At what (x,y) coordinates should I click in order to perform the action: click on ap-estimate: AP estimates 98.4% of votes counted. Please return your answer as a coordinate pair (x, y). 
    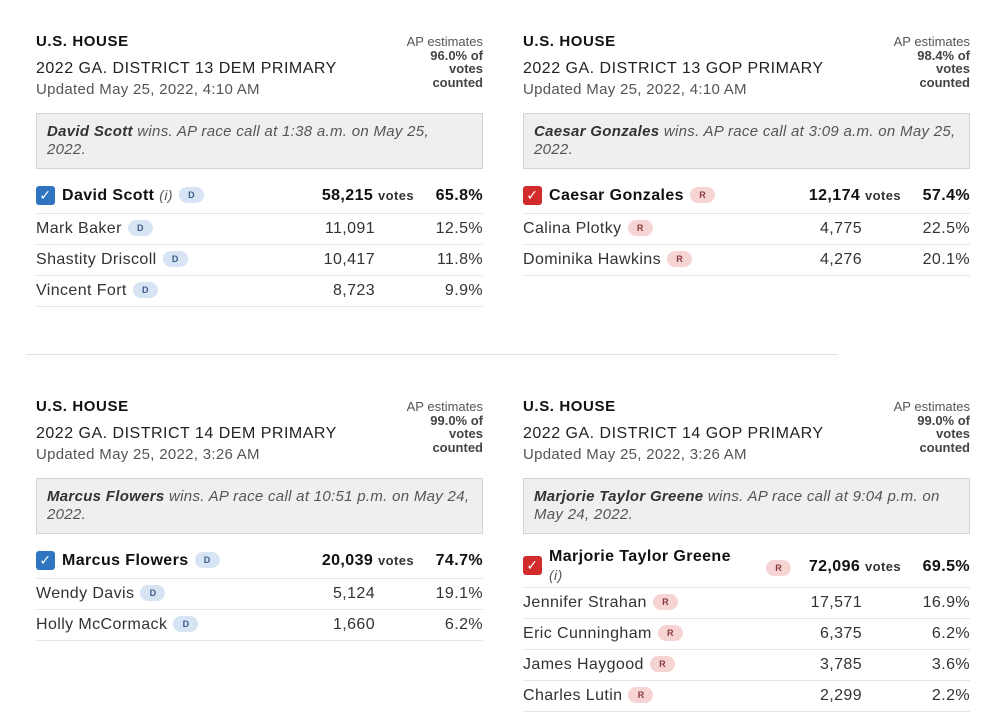
    Looking at the image, I should click on (930, 62).